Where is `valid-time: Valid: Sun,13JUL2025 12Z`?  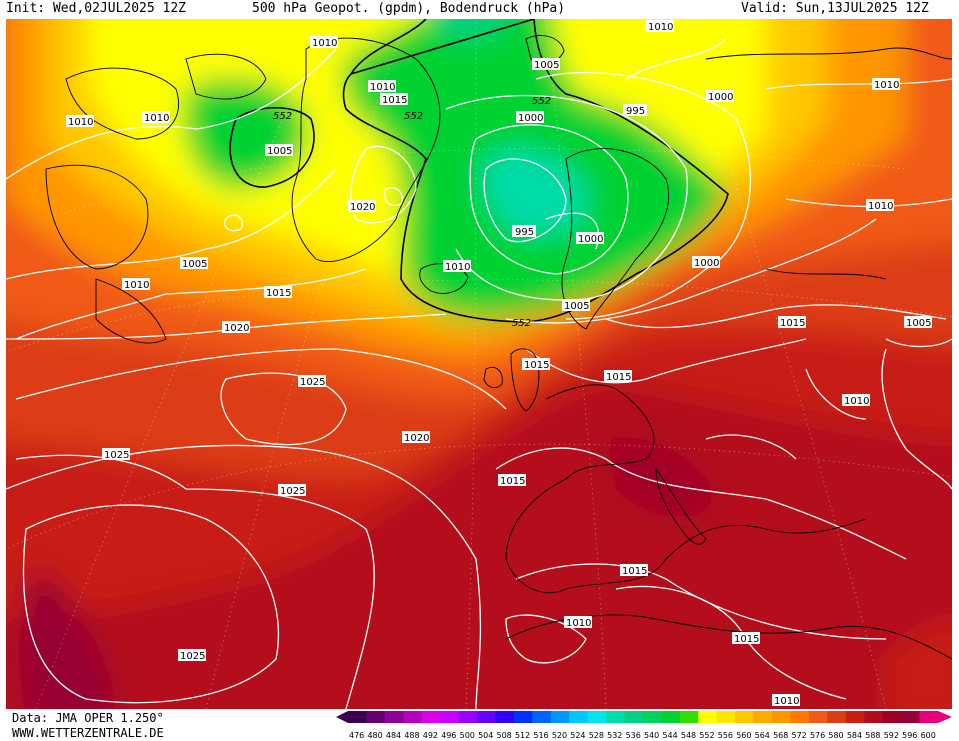
valid-time: Valid: Sun,13JUL2025 12Z is located at coordinates (835, 8).